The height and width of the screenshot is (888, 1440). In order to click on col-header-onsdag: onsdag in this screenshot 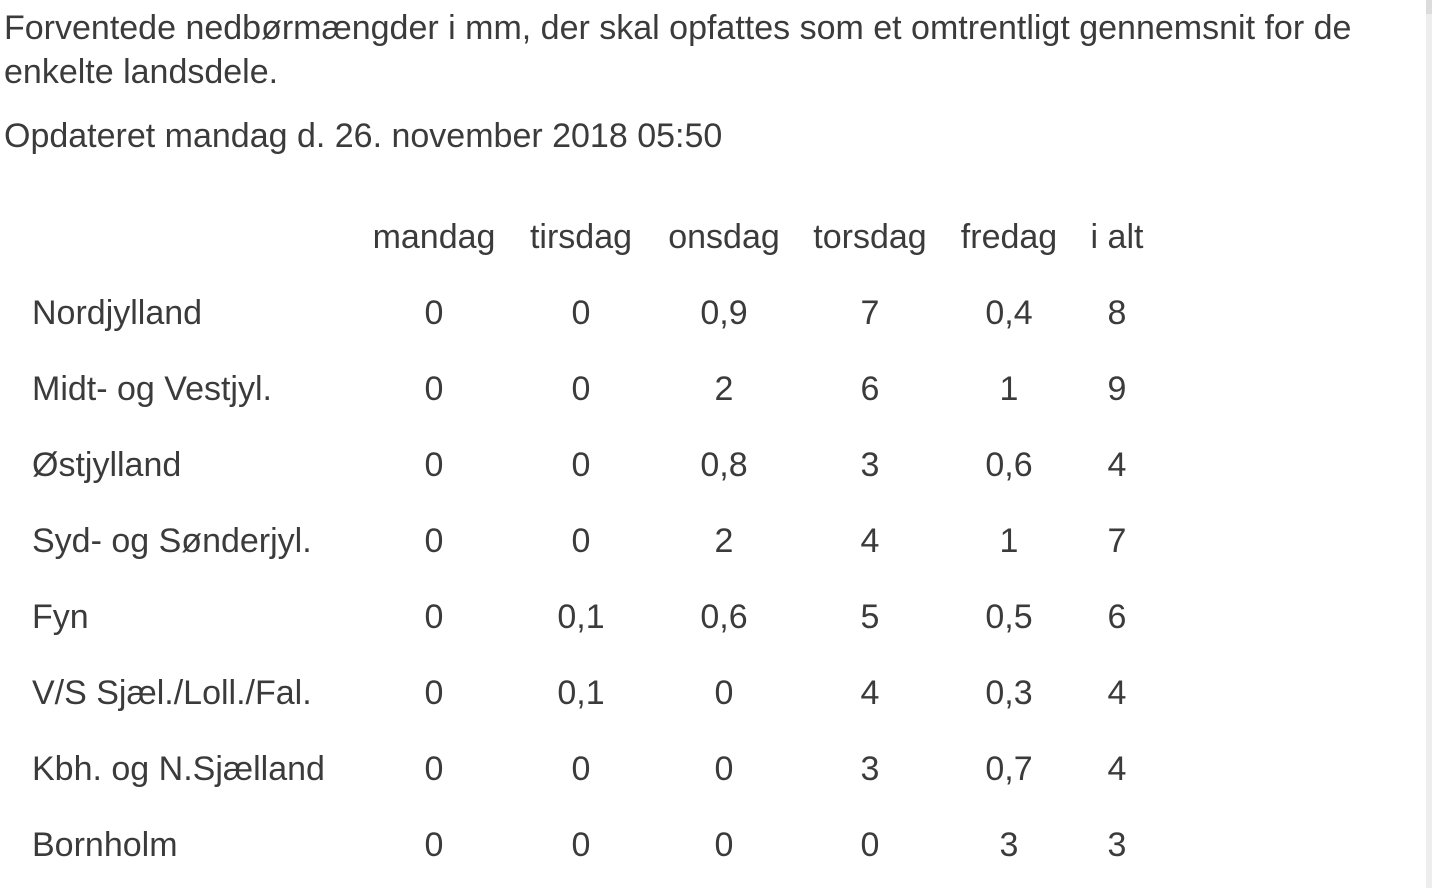, I will do `click(724, 236)`.